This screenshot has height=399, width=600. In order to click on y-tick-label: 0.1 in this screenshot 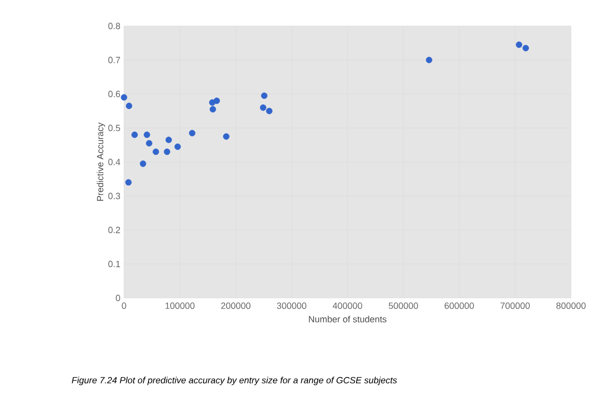, I will do `click(114, 264)`.